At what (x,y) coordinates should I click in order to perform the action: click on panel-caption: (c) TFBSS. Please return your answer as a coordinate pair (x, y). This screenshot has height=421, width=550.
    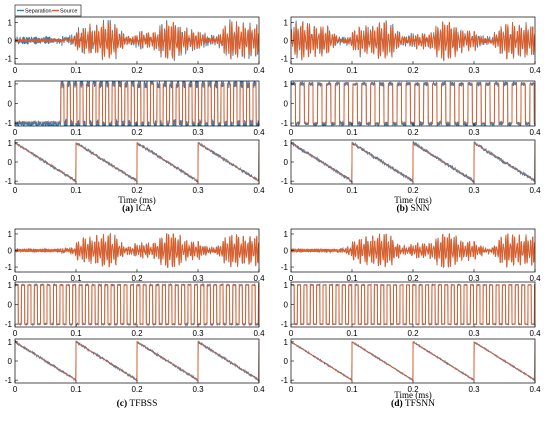
    Looking at the image, I should click on (137, 403).